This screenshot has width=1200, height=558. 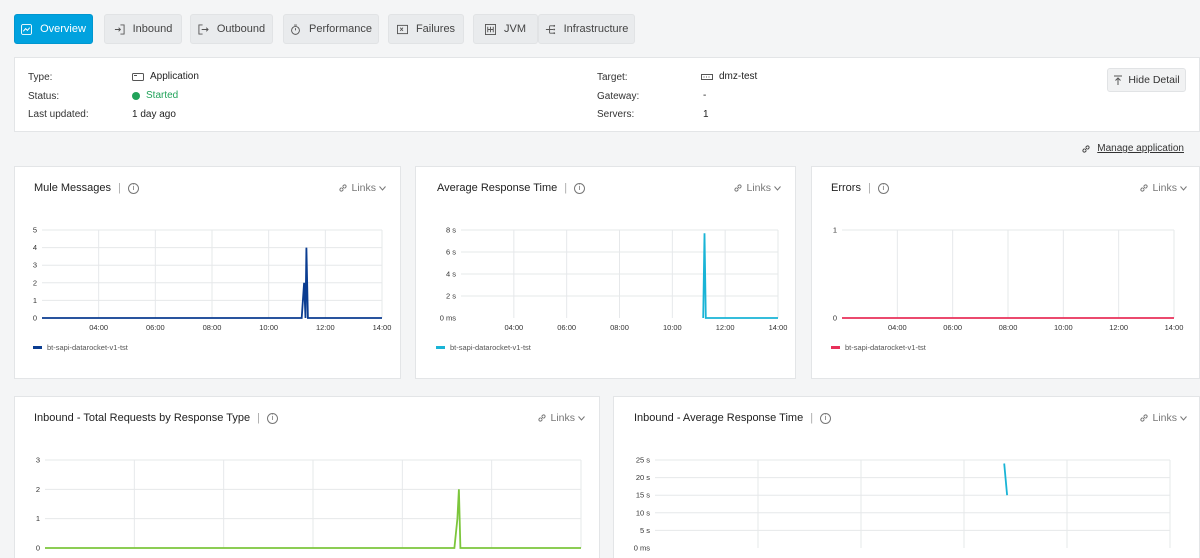 What do you see at coordinates (402, 29) in the screenshot?
I see `failures-icon` at bounding box center [402, 29].